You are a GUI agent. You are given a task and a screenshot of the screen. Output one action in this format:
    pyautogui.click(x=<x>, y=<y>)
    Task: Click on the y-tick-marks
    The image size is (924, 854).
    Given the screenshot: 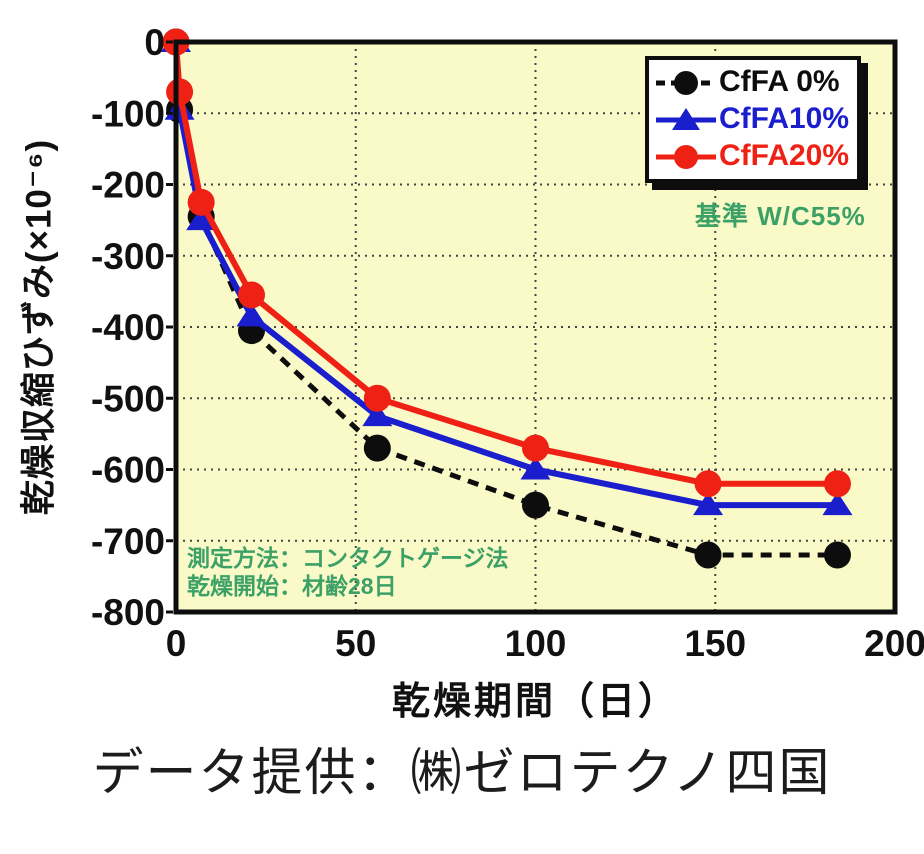 What is the action you would take?
    pyautogui.click(x=169, y=327)
    